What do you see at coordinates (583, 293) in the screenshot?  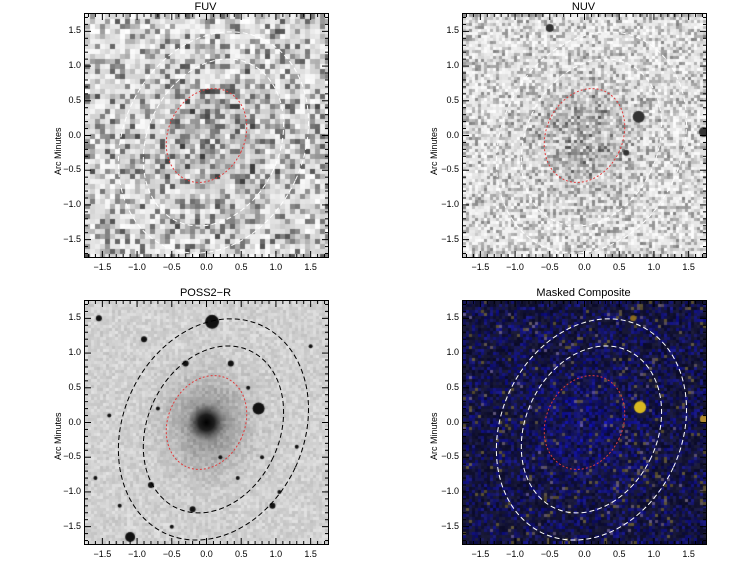 I see `panel-title: Masked Composite` at bounding box center [583, 293].